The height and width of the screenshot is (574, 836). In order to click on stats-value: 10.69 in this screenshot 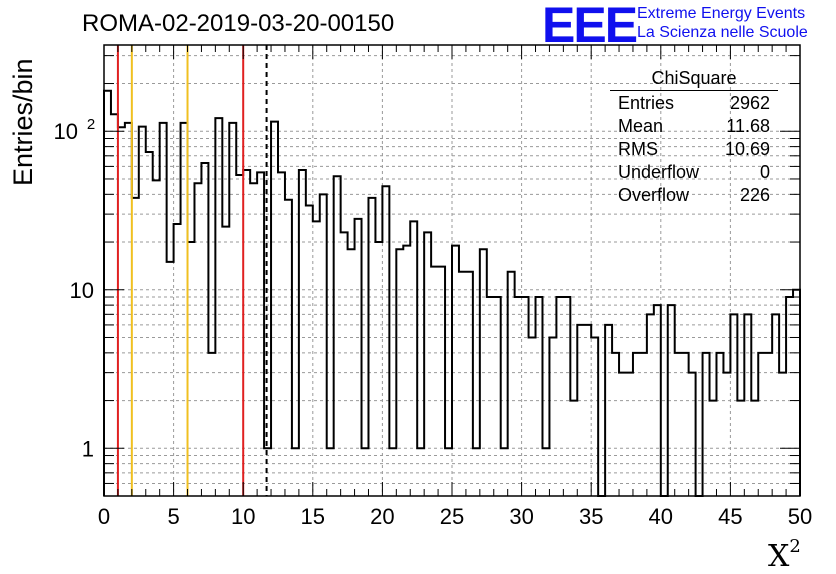, I will do `click(747, 149)`.